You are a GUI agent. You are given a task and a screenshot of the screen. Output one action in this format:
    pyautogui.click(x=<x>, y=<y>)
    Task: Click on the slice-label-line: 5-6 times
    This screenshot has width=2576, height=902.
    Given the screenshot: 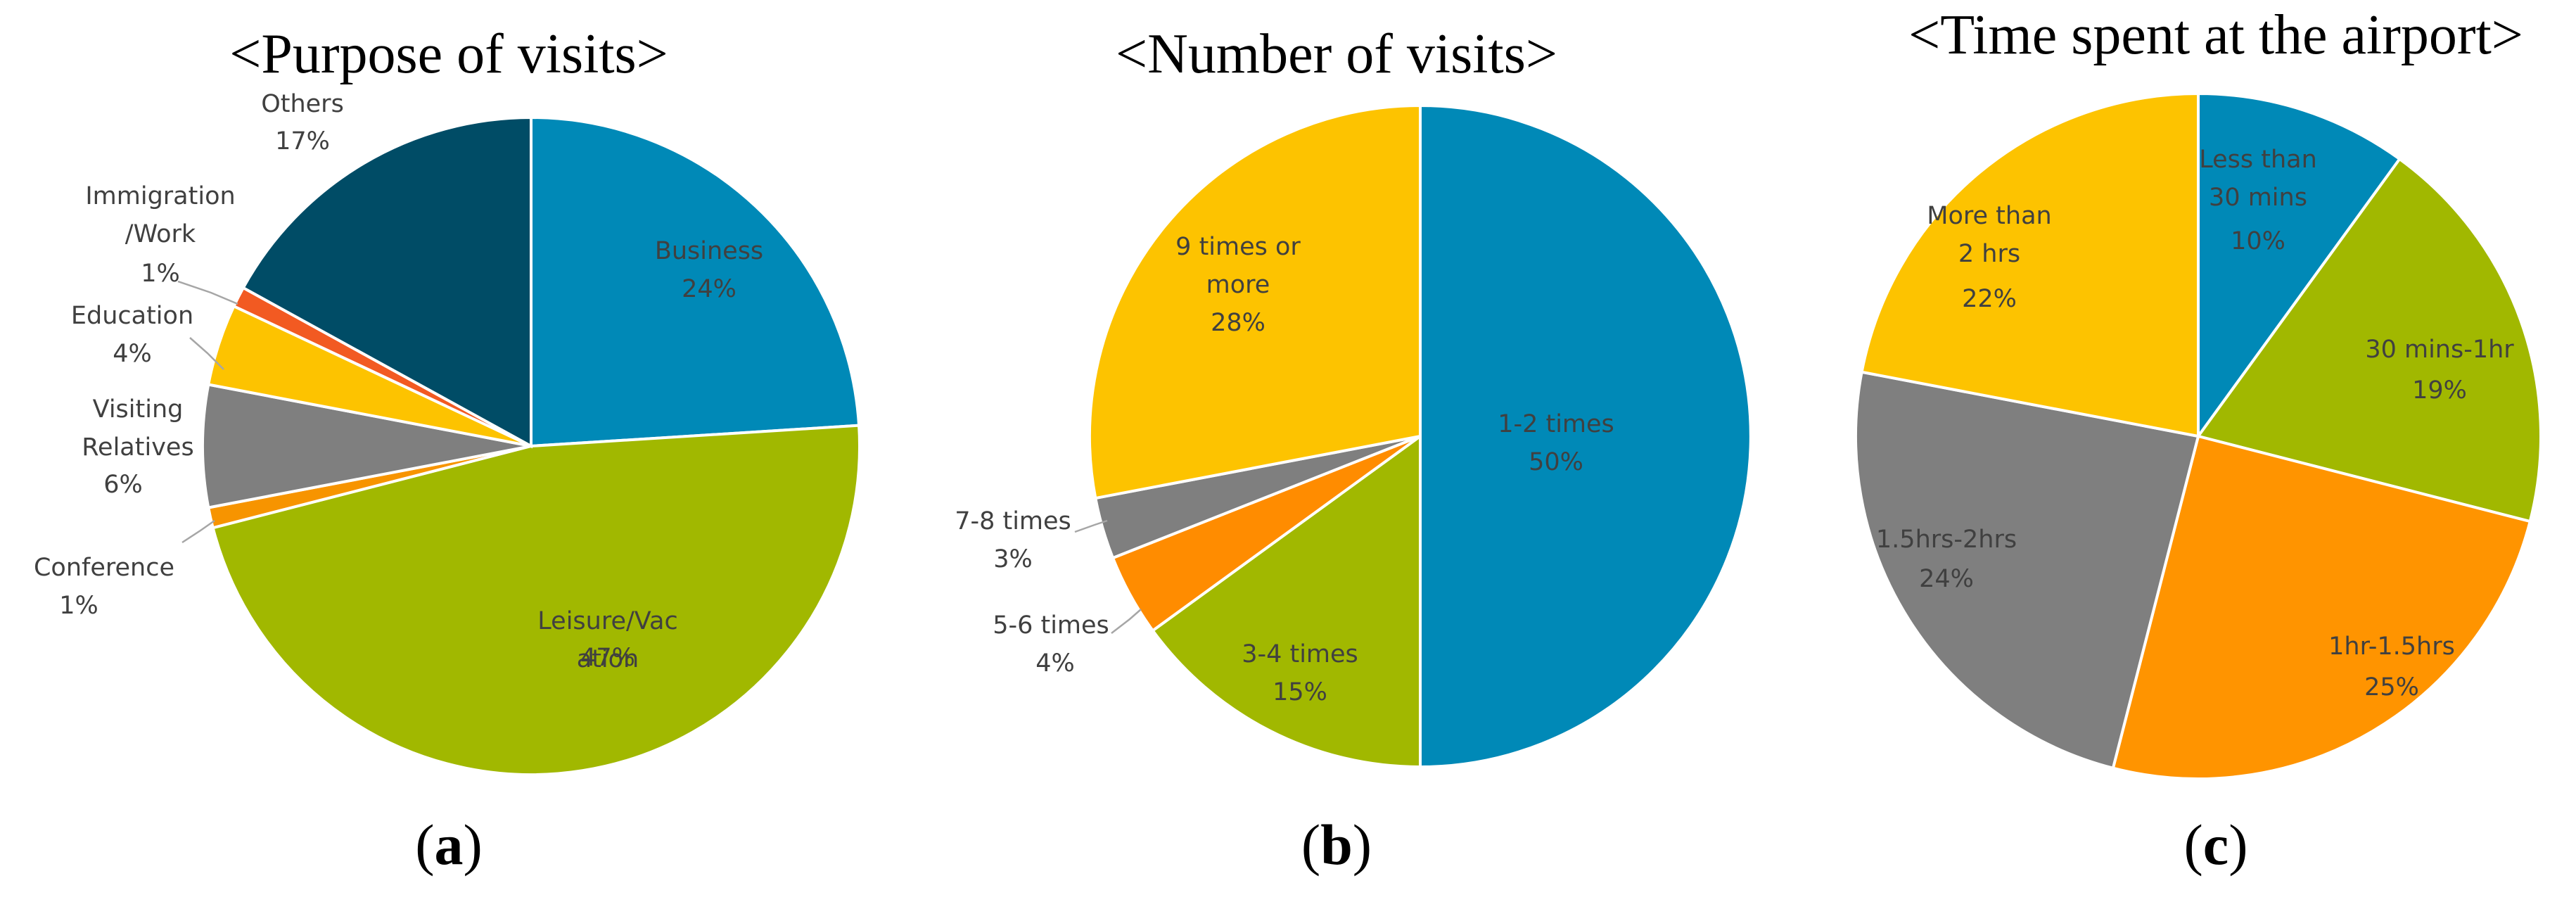 What is the action you would take?
    pyautogui.click(x=1051, y=626)
    